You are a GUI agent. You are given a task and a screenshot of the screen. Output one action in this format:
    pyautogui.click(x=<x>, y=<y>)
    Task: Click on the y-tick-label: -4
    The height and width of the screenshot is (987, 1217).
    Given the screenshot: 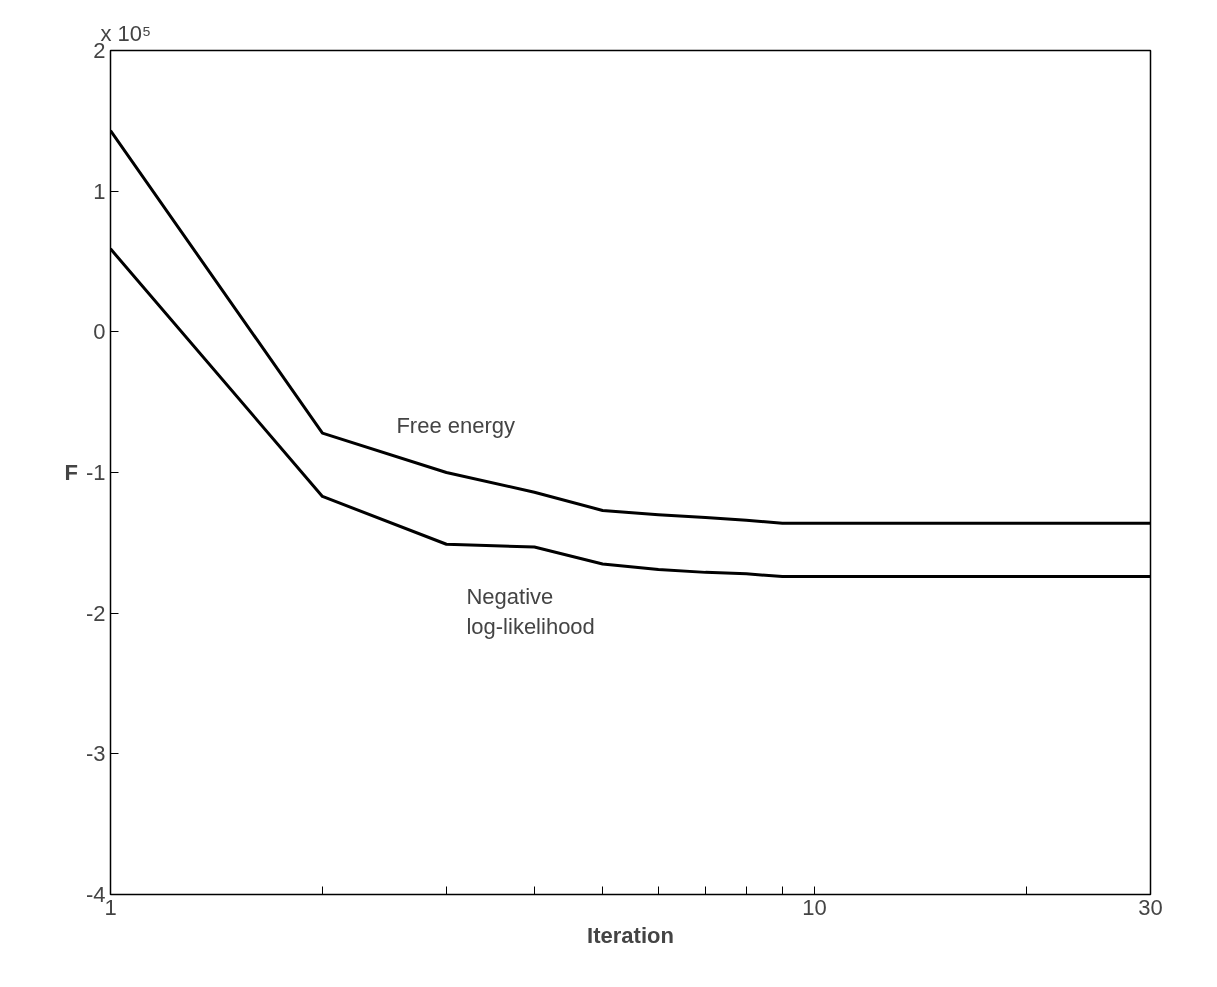 What is the action you would take?
    pyautogui.click(x=95, y=894)
    